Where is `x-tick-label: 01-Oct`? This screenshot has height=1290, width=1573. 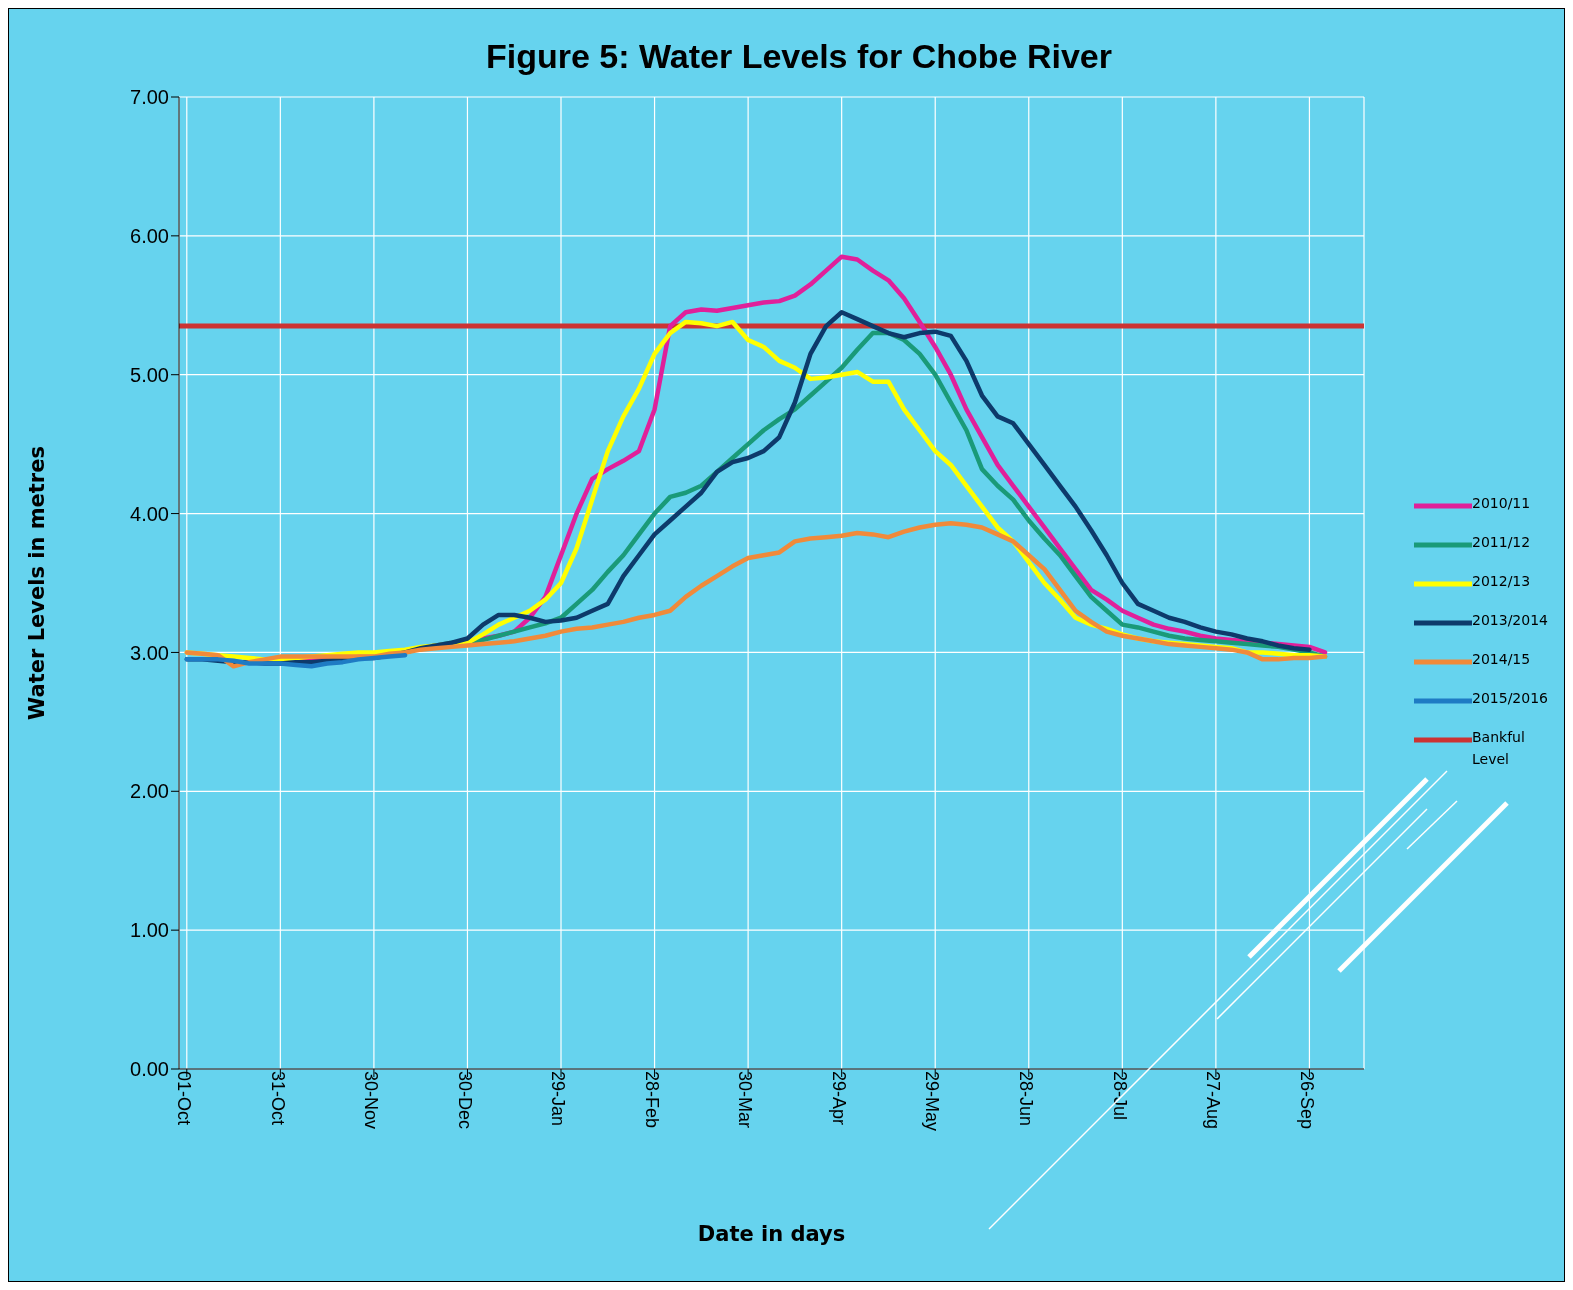 x-tick-label: 01-Oct is located at coordinates (184, 1098).